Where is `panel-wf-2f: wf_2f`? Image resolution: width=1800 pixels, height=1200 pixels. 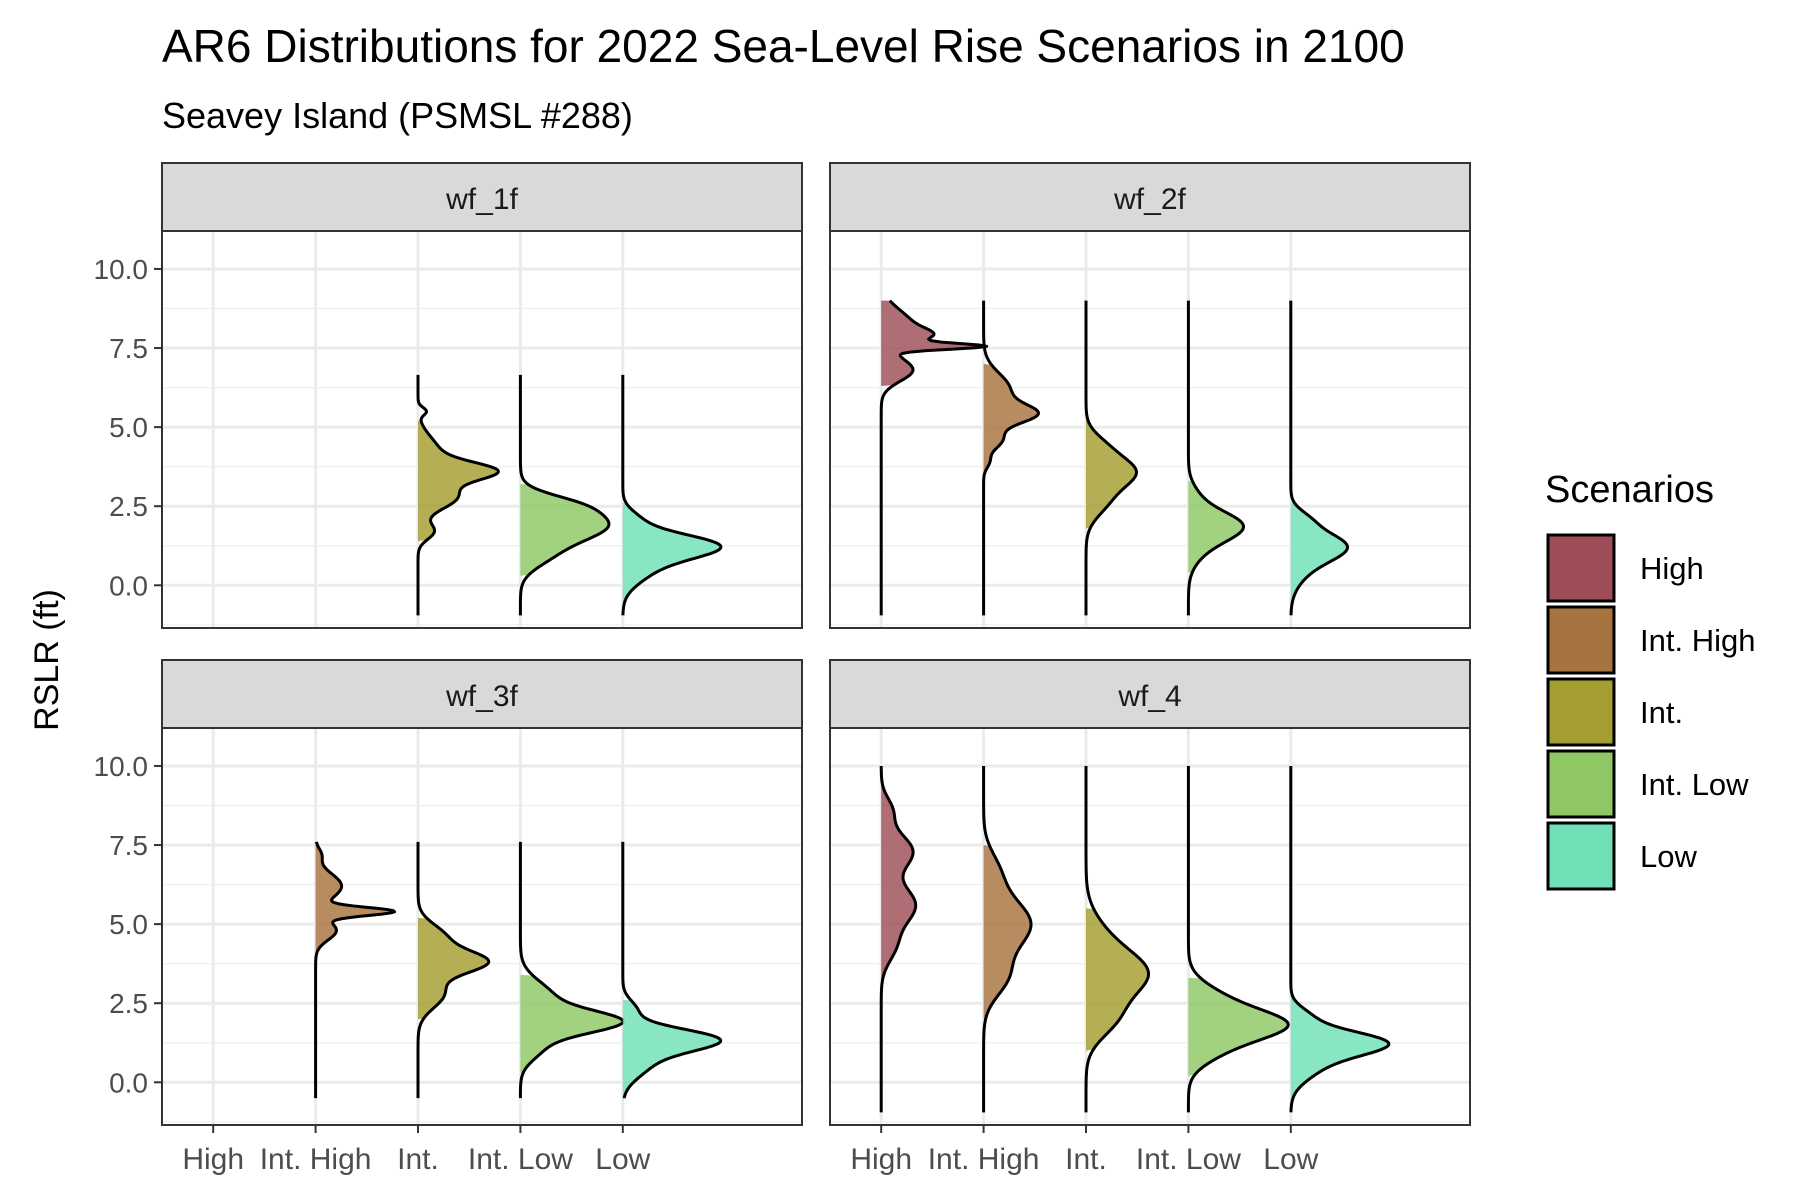 panel-wf-2f: wf_2f is located at coordinates (1150, 395).